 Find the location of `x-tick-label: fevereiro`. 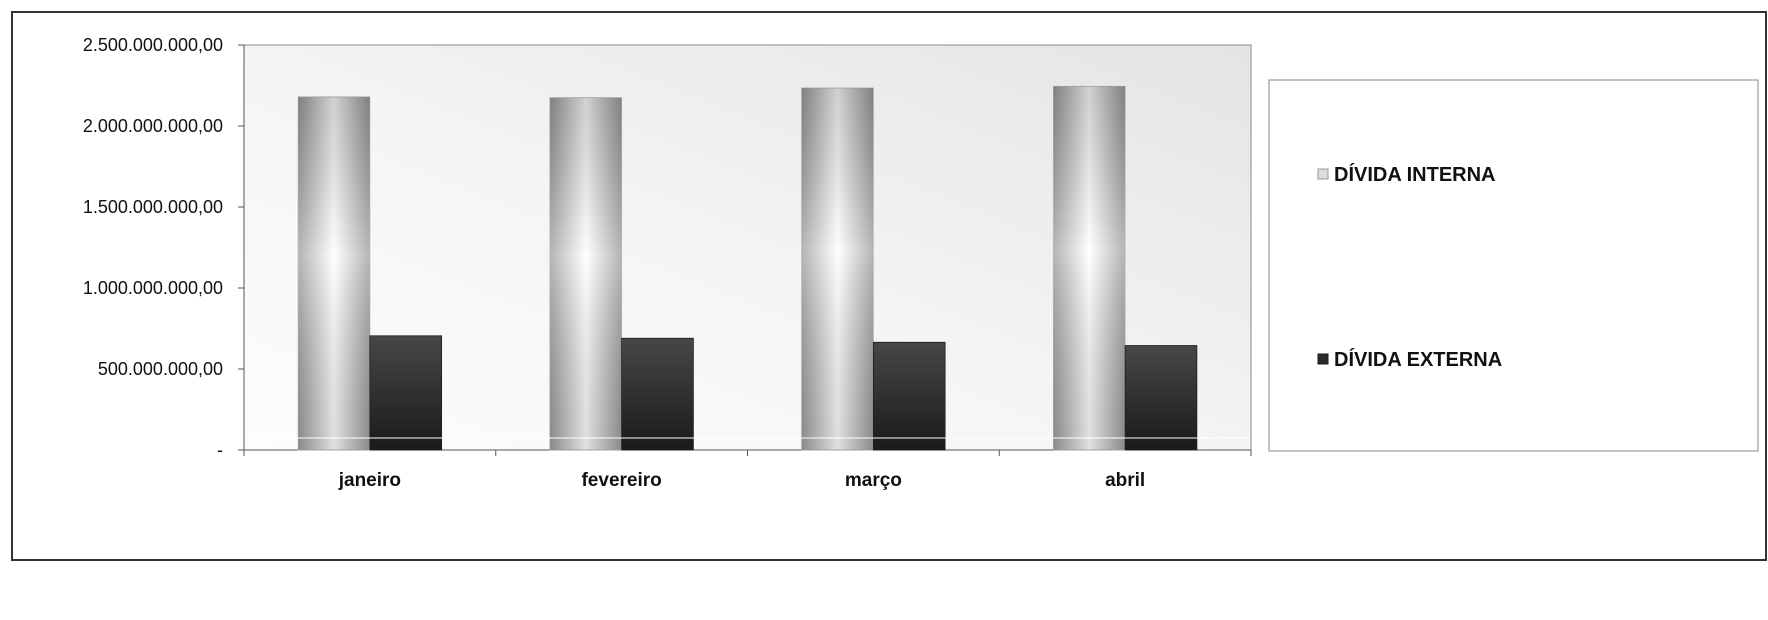

x-tick-label: fevereiro is located at coordinates (621, 480).